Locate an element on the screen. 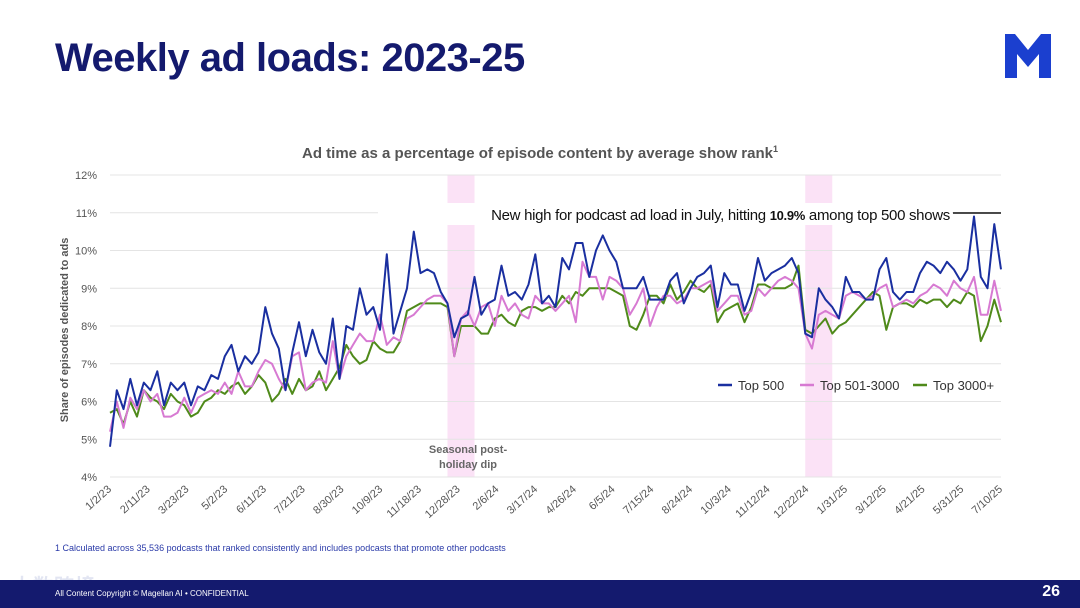 The width and height of the screenshot is (1080, 608). x-tick-label: 6/5/24 is located at coordinates (602, 497).